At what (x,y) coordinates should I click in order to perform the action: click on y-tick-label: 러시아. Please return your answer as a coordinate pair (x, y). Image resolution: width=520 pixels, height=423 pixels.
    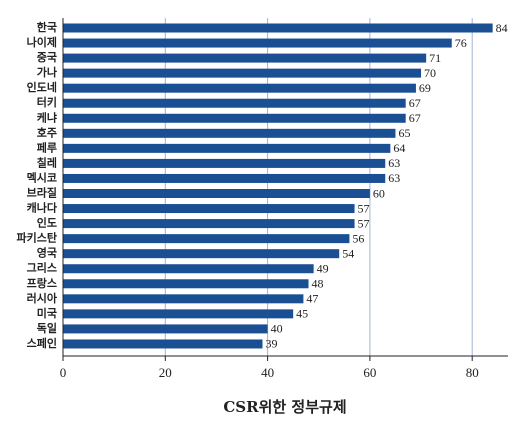
    Looking at the image, I should click on (42, 298).